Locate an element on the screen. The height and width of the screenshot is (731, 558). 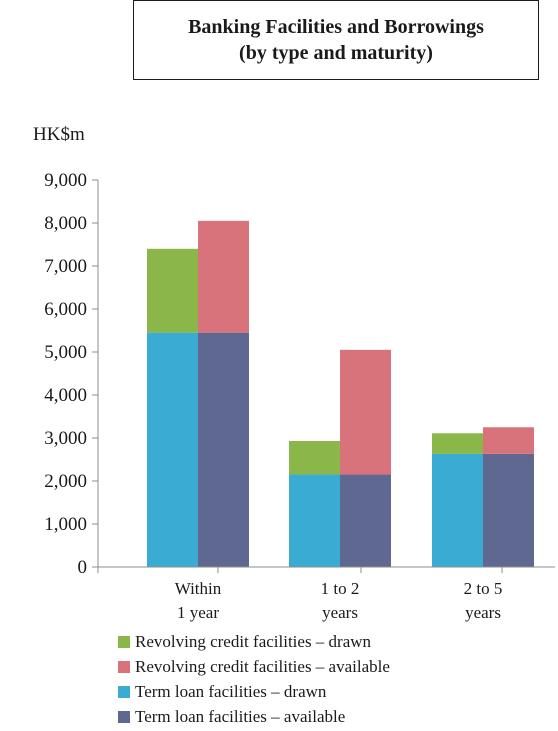
legend-item: Term loan facilities – drawn is located at coordinates (254, 691).